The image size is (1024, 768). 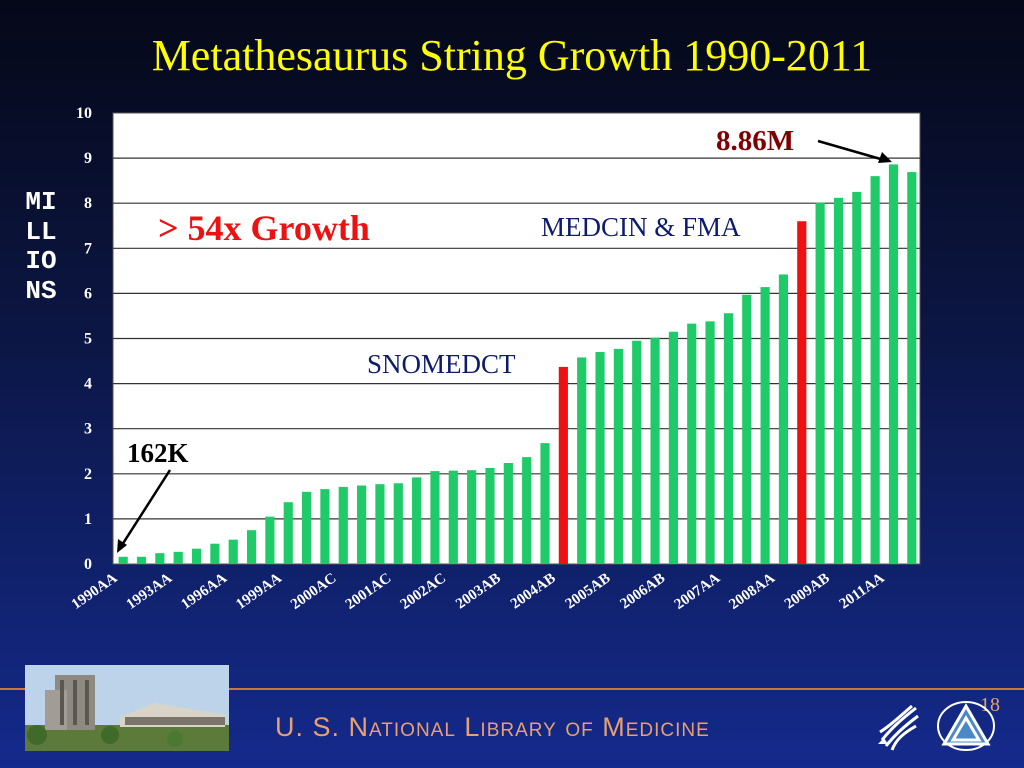 I want to click on x-tick-label: 1993AA, so click(x=150, y=591).